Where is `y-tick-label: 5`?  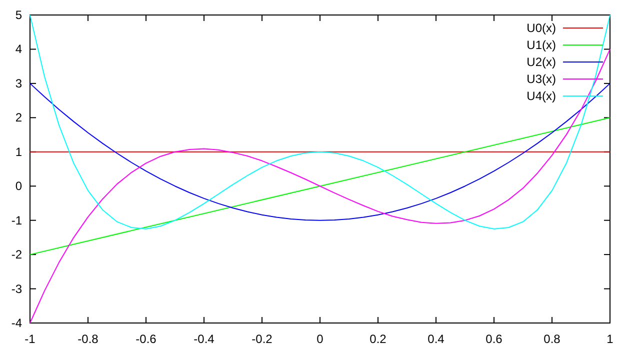 y-tick-label: 5 is located at coordinates (18, 15).